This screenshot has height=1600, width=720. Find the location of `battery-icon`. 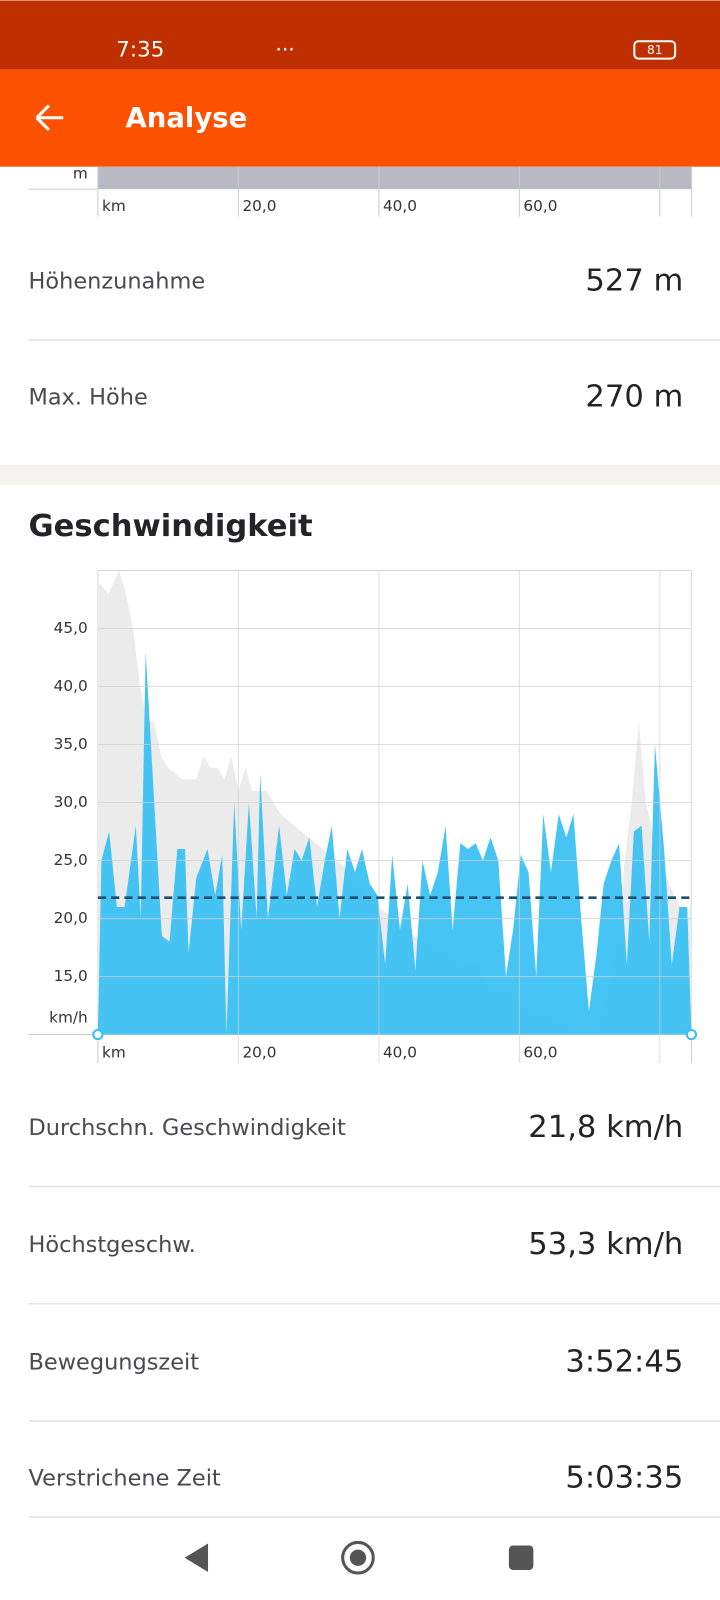

battery-icon is located at coordinates (655, 50).